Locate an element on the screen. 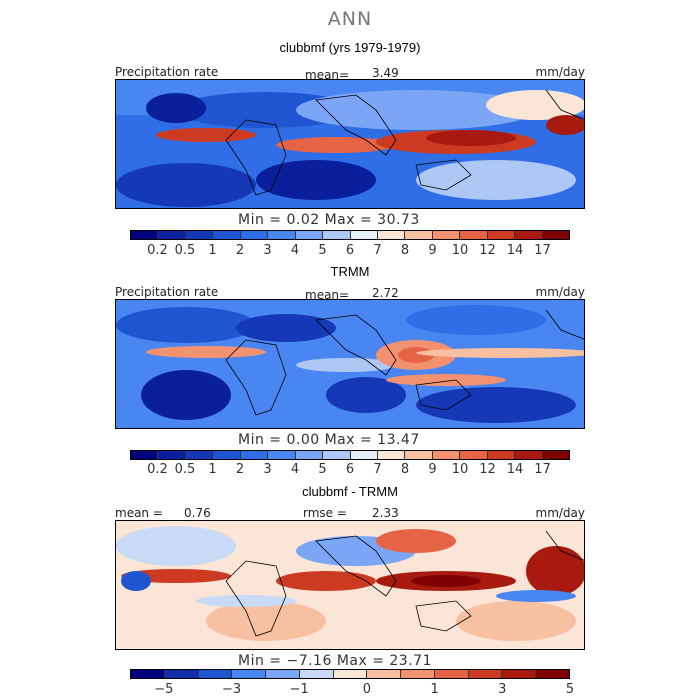 Image resolution: width=700 pixels, height=700 pixels. panel1-colorbar-tick-label: 4 is located at coordinates (295, 250).